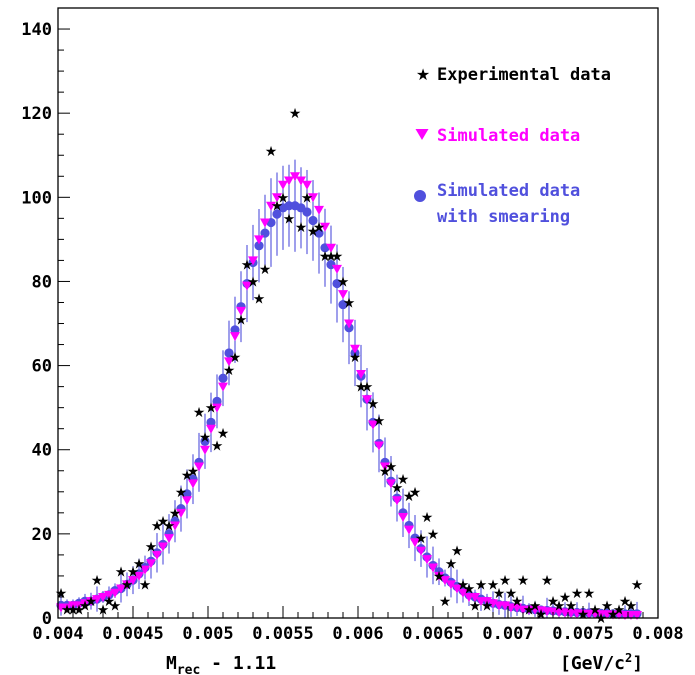 Image resolution: width=695 pixels, height=675 pixels. What do you see at coordinates (508, 191) in the screenshot?
I see `legend-label-smeared-line1: Simulated data` at bounding box center [508, 191].